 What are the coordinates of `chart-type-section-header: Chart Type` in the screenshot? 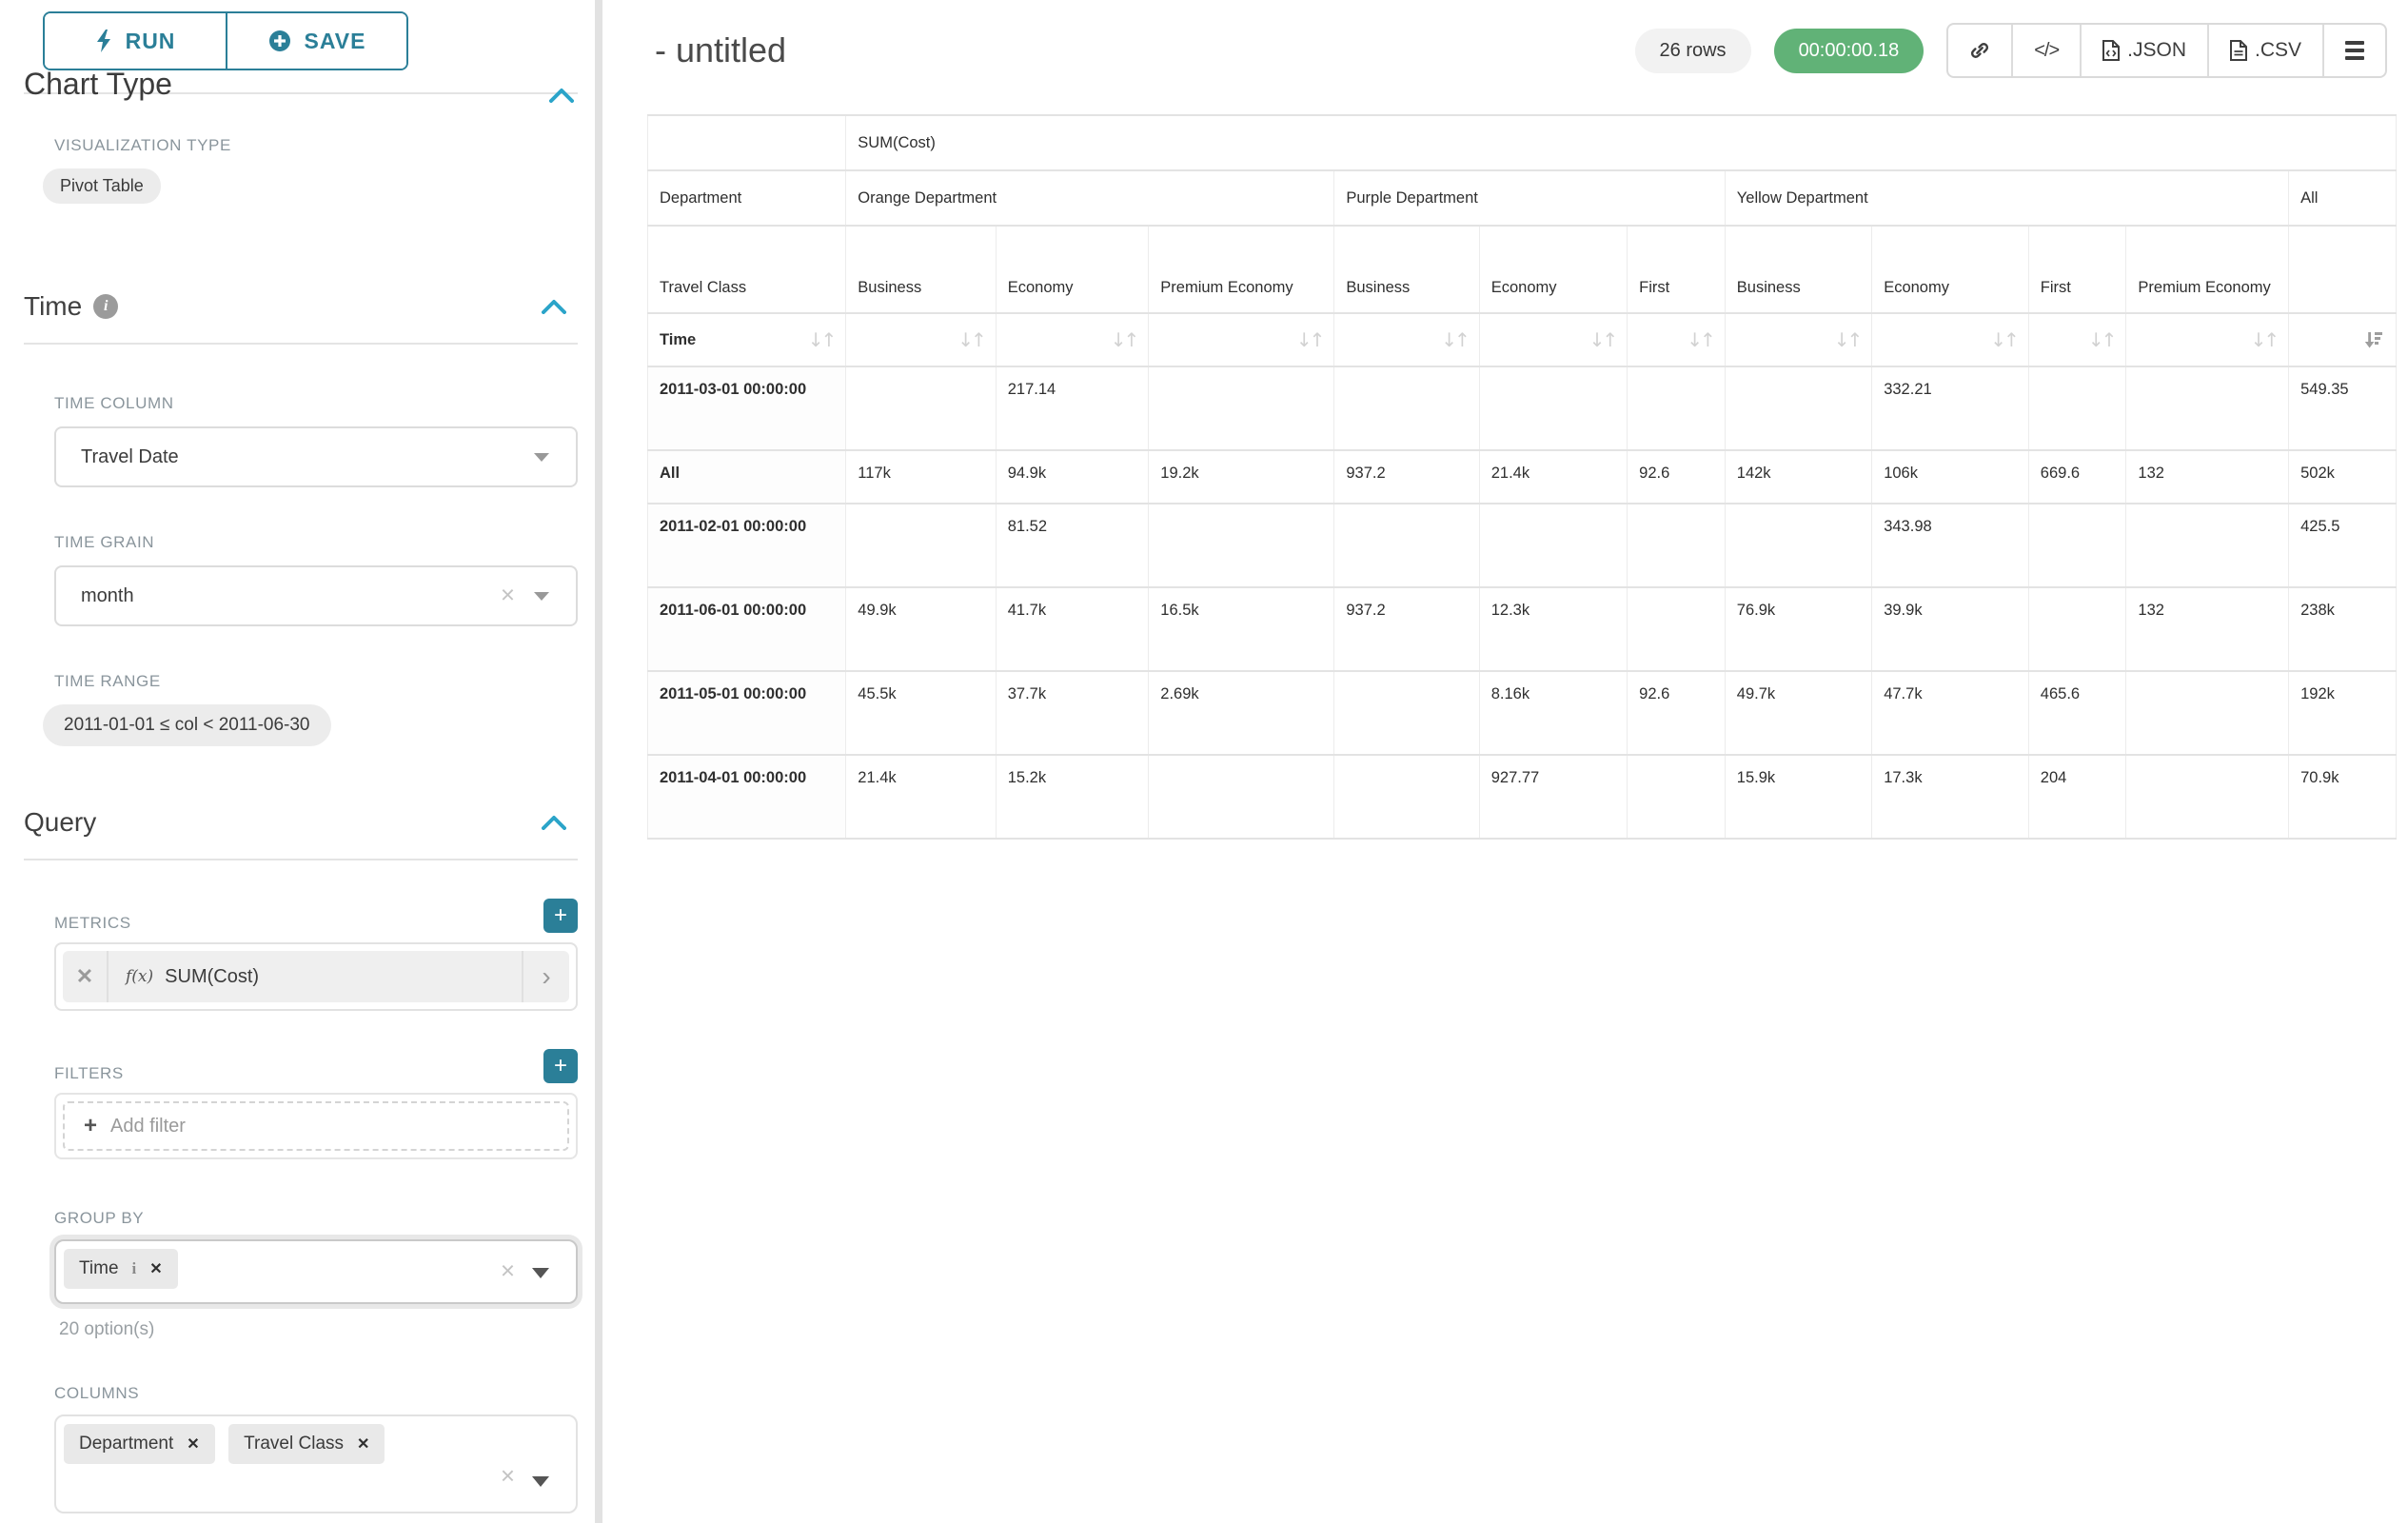 It's located at (299, 70).